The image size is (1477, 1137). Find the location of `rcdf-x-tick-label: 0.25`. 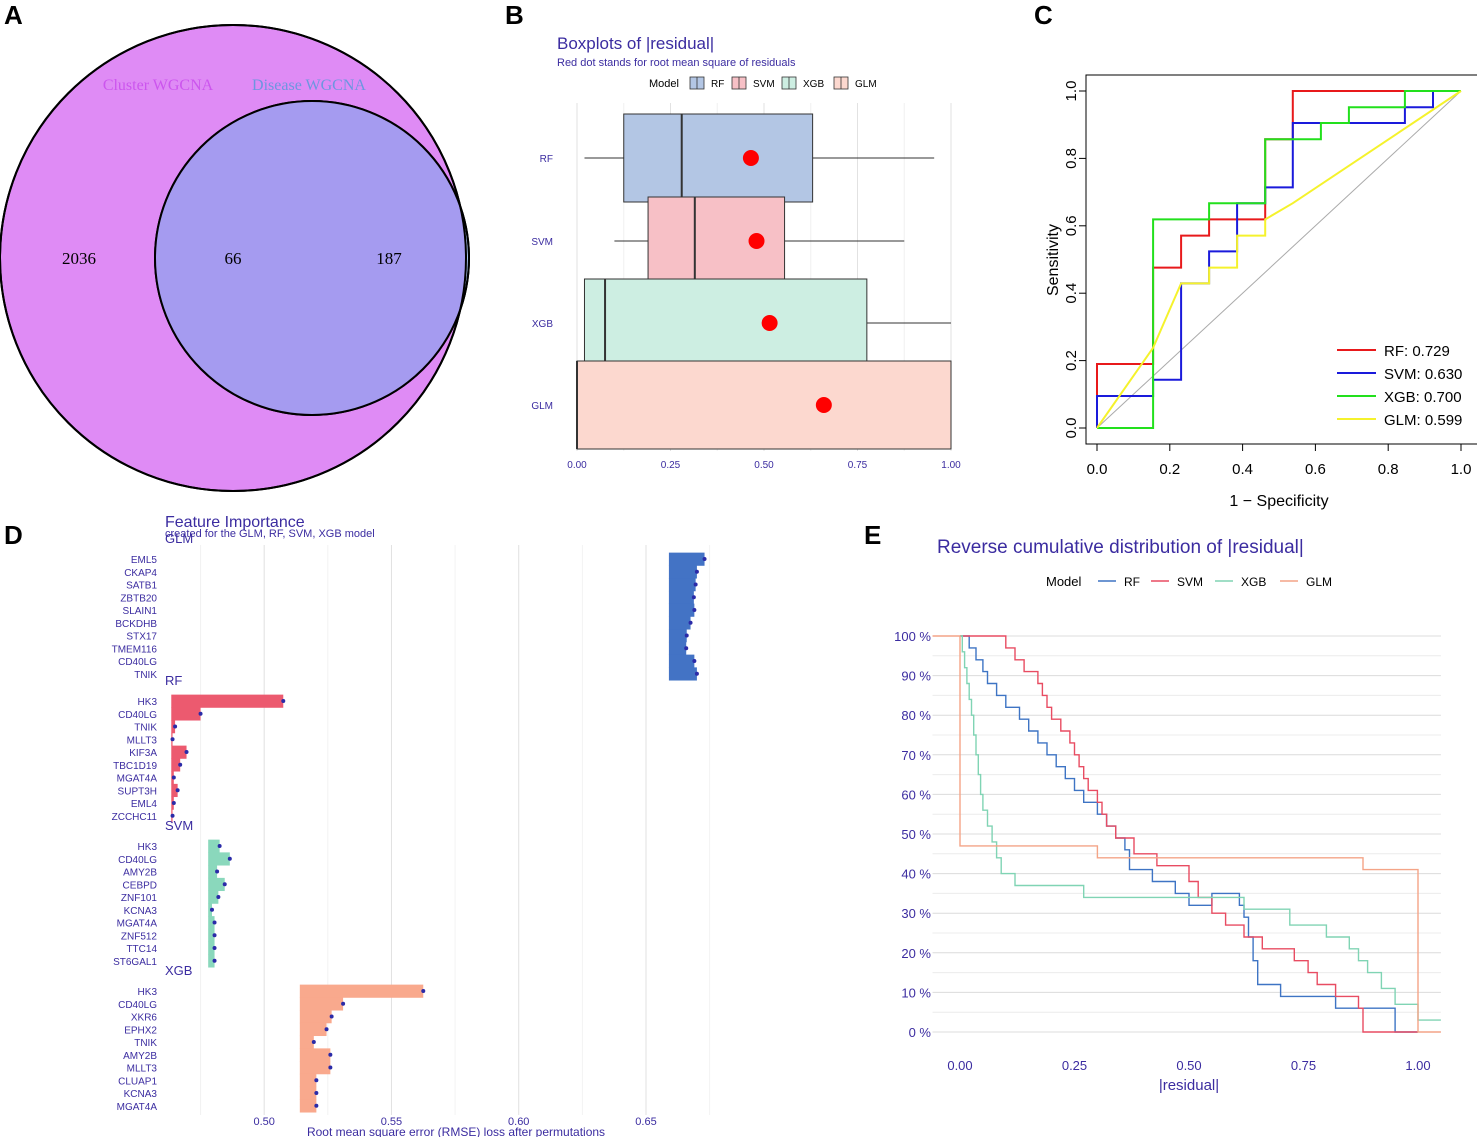

rcdf-x-tick-label: 0.25 is located at coordinates (1074, 1065).